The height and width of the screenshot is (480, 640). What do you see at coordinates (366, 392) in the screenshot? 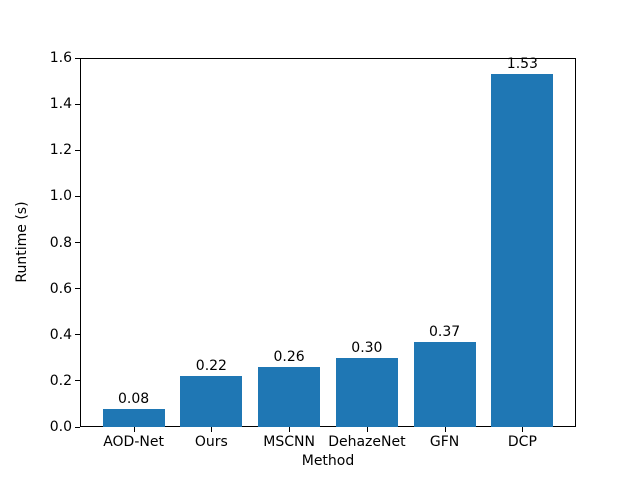
I see `bar-DehazeNet` at bounding box center [366, 392].